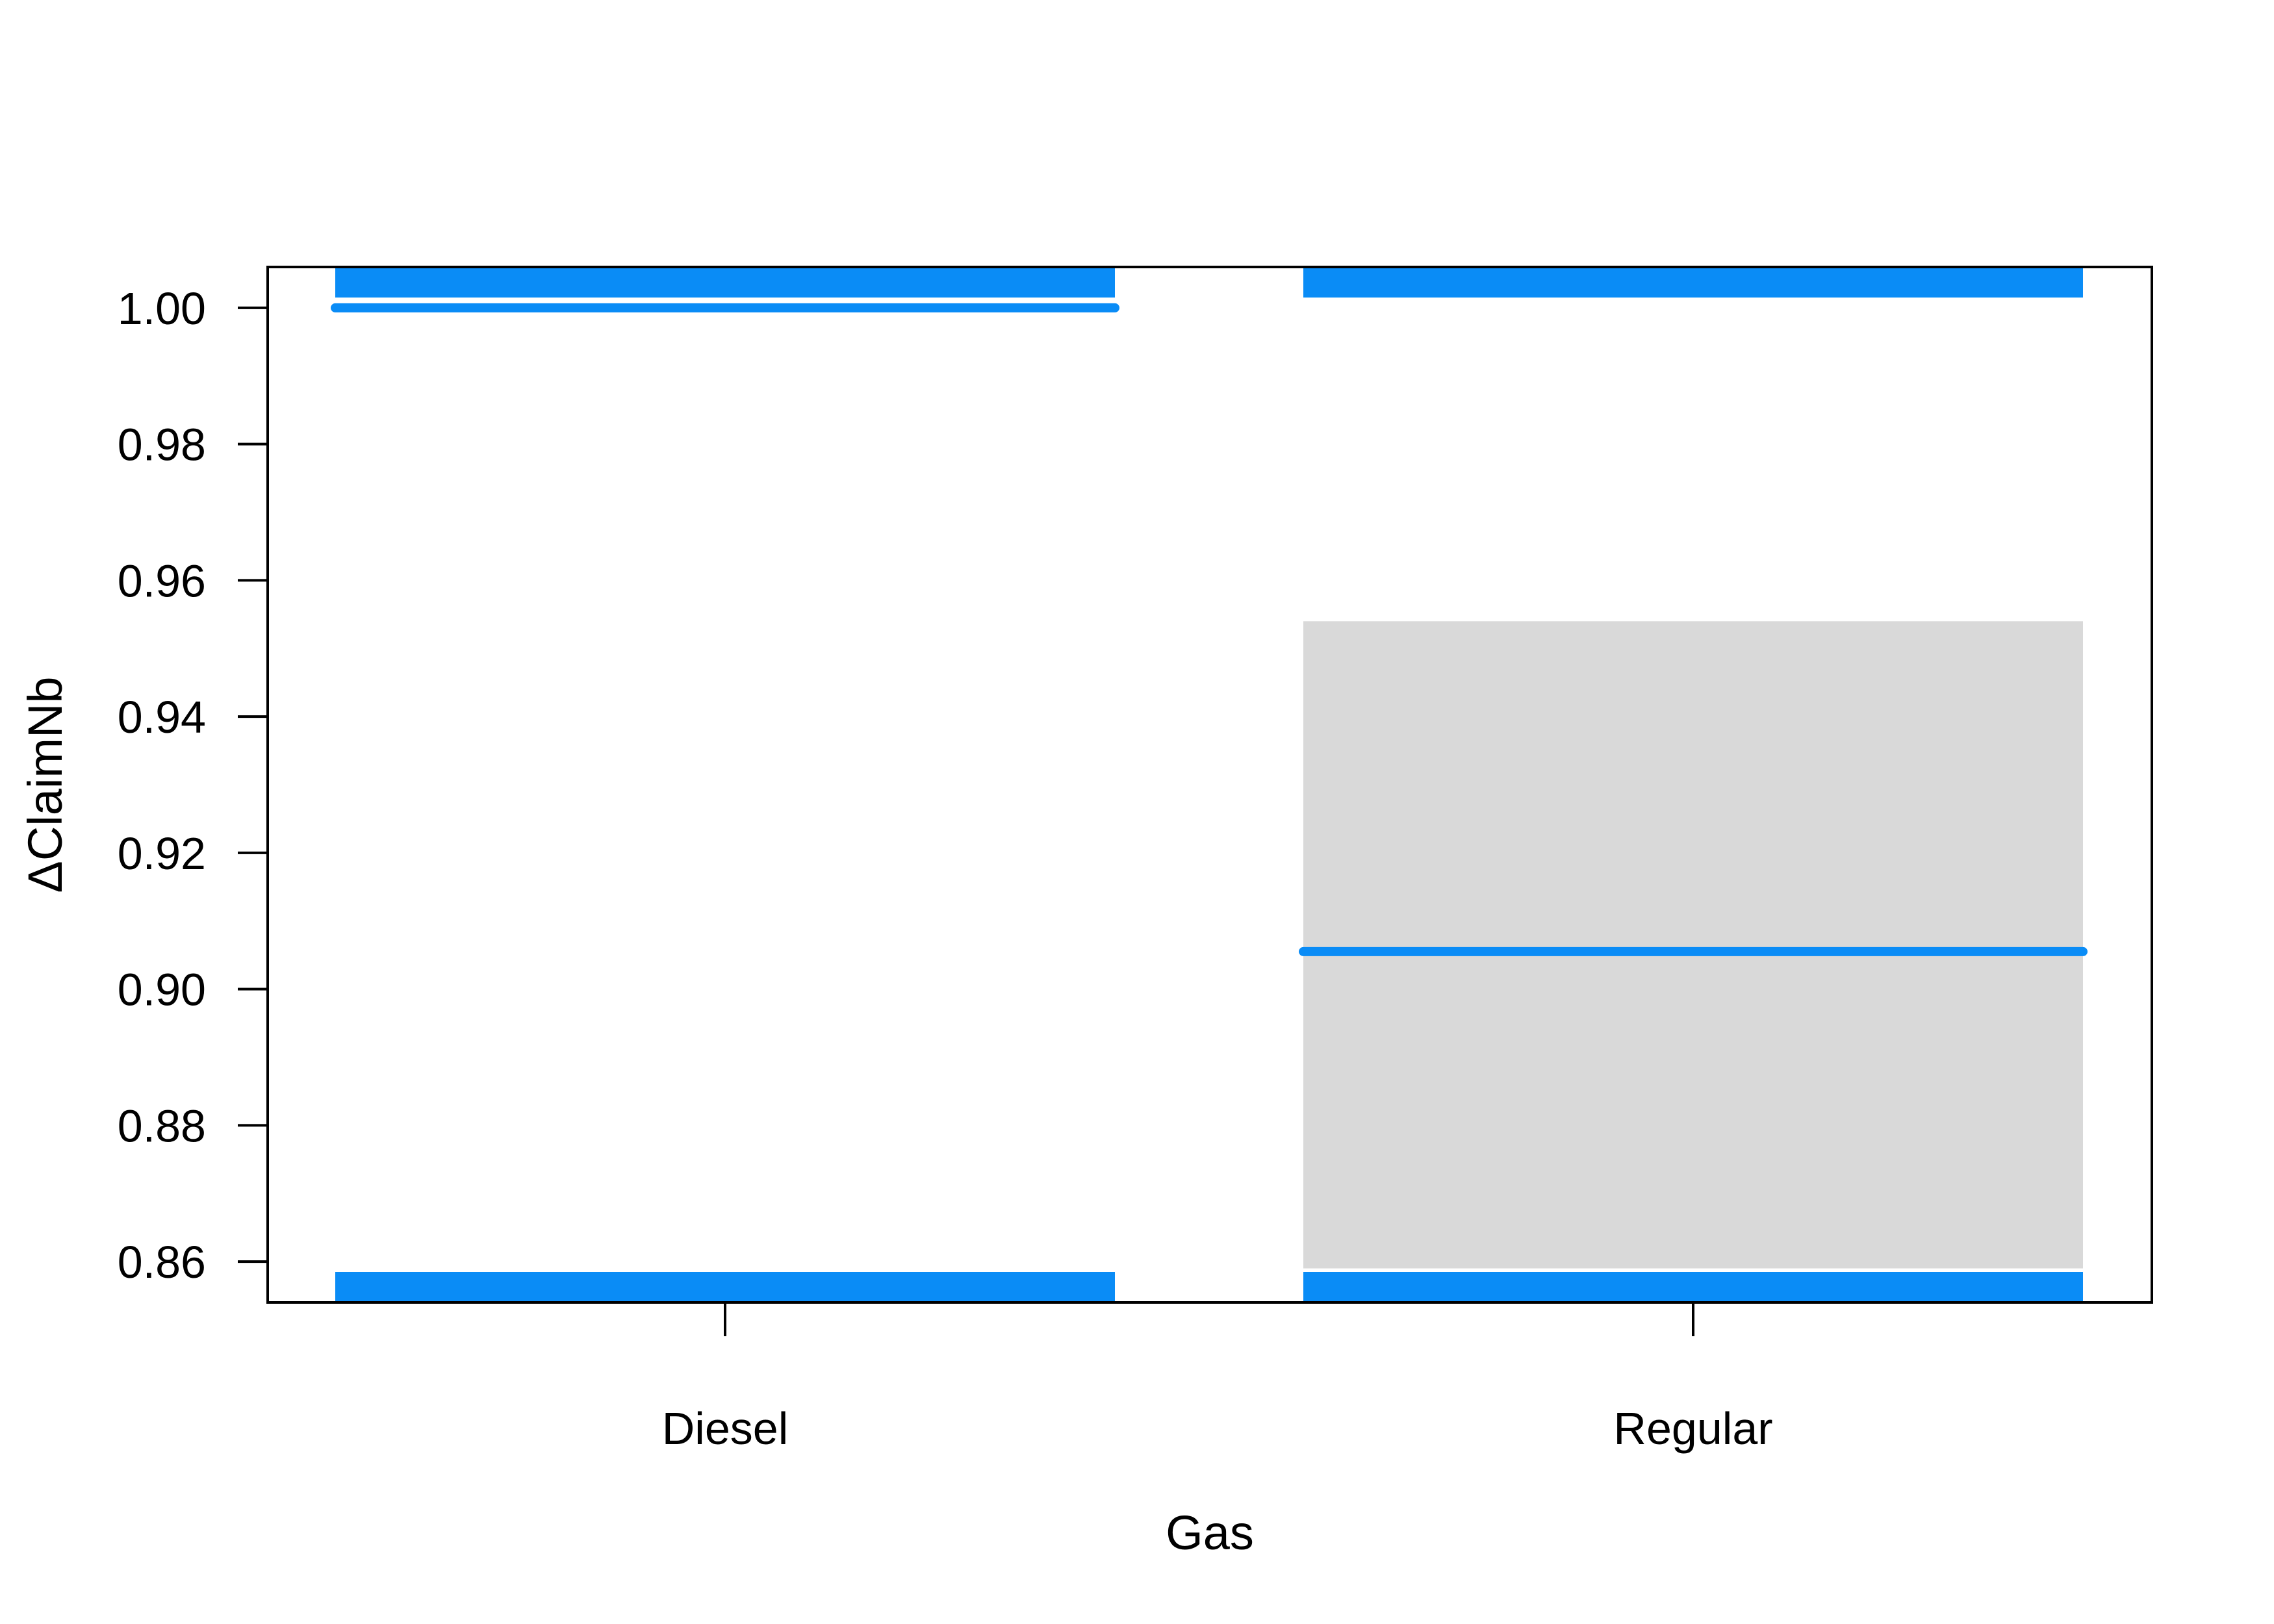 The image size is (2274, 1624). Describe the element at coordinates (162, 853) in the screenshot. I see `y-tick-label: 0.92` at that location.